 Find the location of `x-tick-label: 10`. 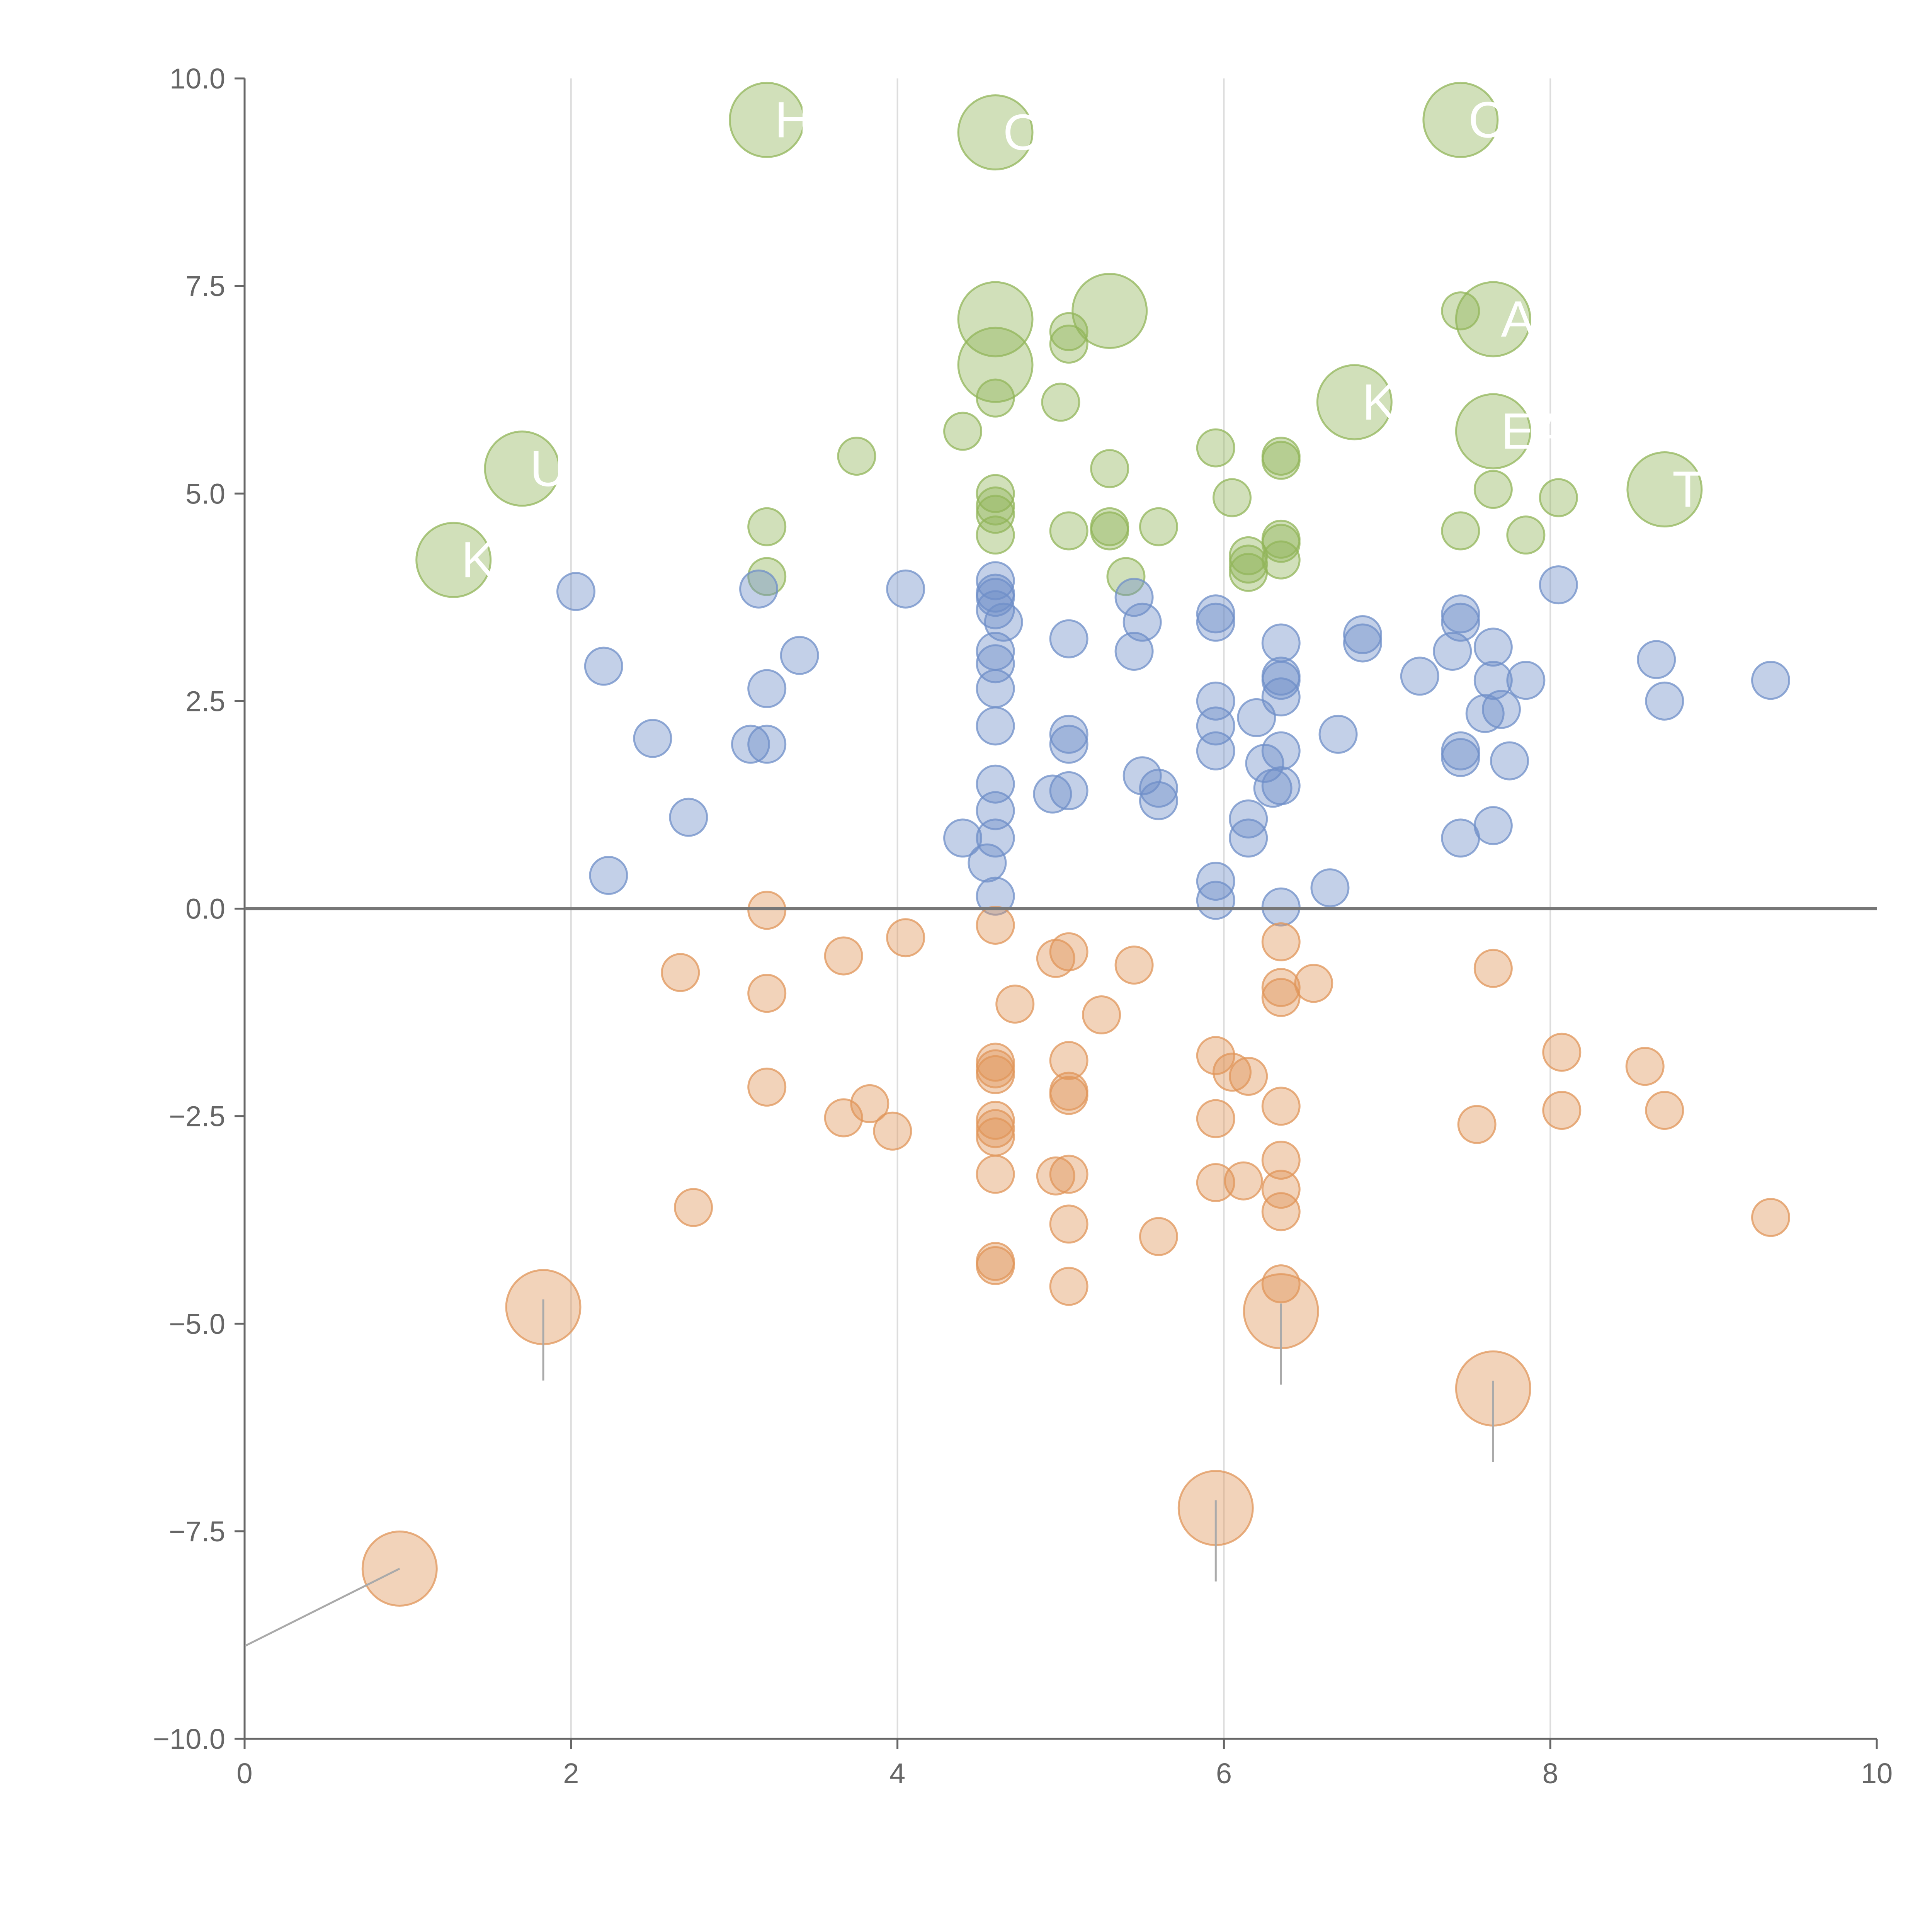

x-tick-label: 10 is located at coordinates (1877, 1773).